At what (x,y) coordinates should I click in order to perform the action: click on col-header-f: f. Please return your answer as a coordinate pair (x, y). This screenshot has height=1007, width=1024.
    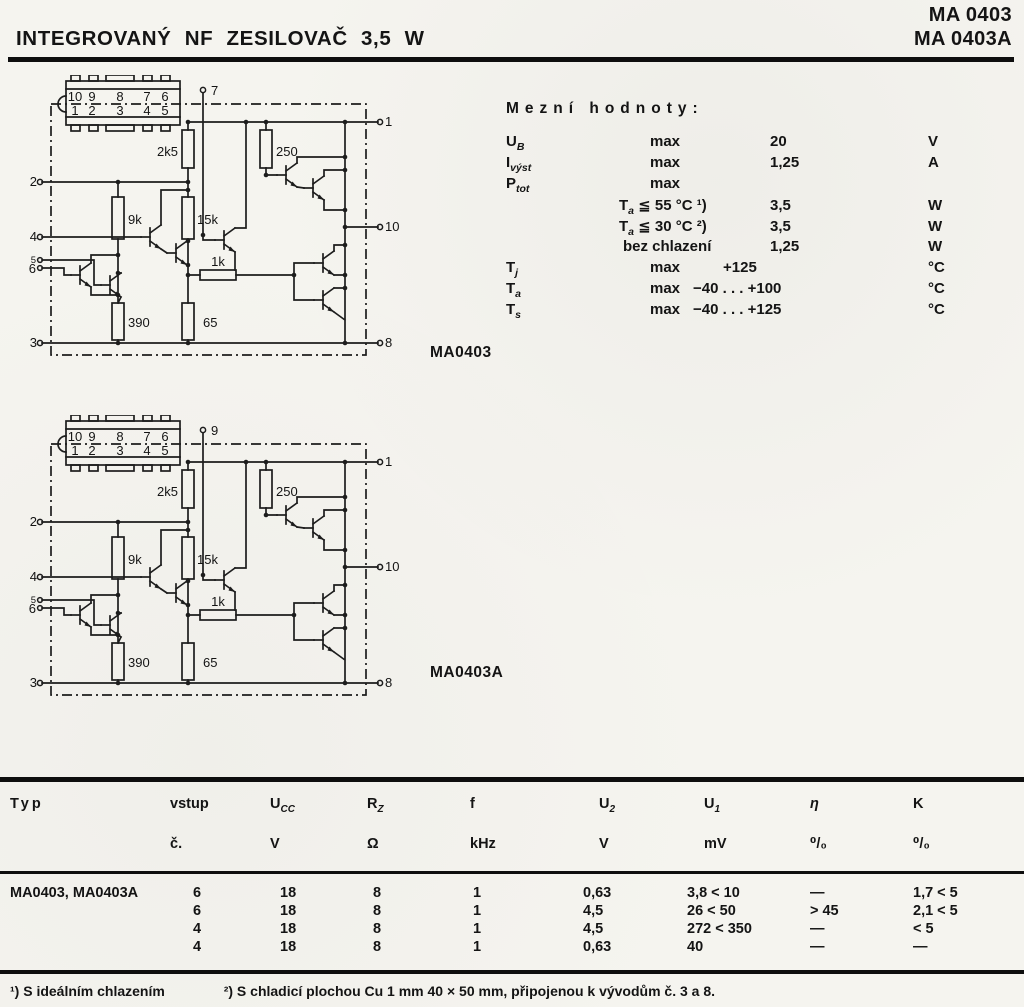
    Looking at the image, I should click on (472, 804).